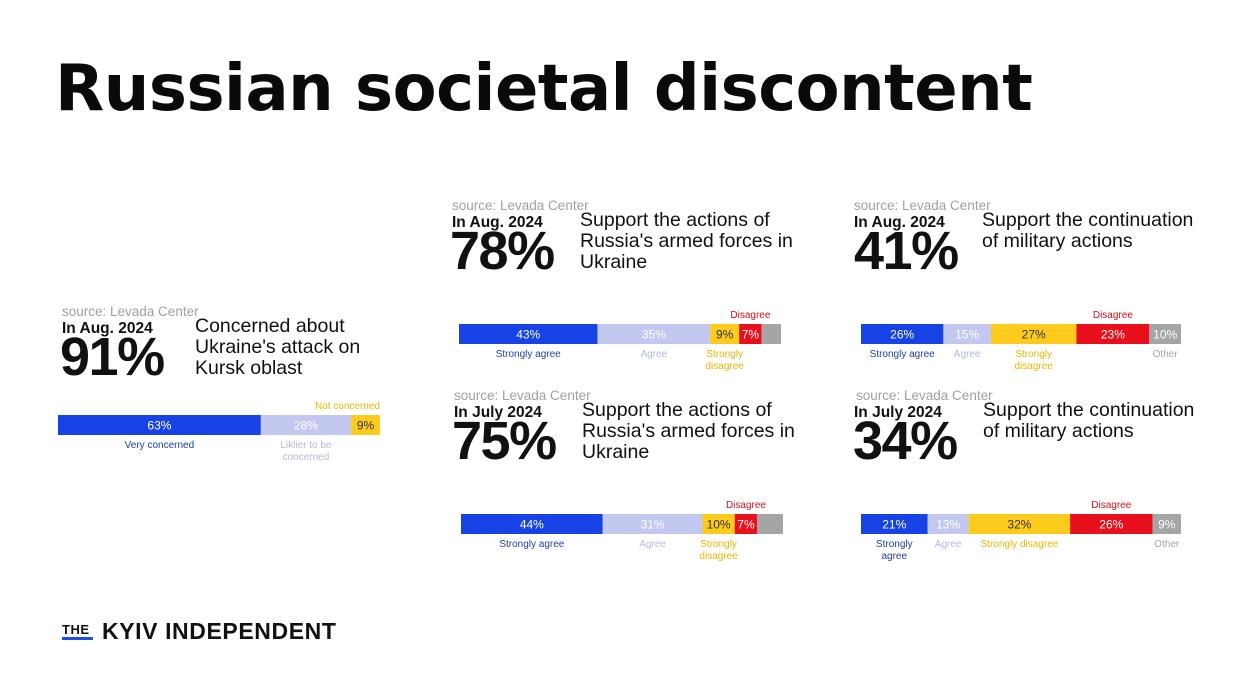 This screenshot has width=1240, height=698. I want to click on brand-prefix: THE, so click(76, 629).